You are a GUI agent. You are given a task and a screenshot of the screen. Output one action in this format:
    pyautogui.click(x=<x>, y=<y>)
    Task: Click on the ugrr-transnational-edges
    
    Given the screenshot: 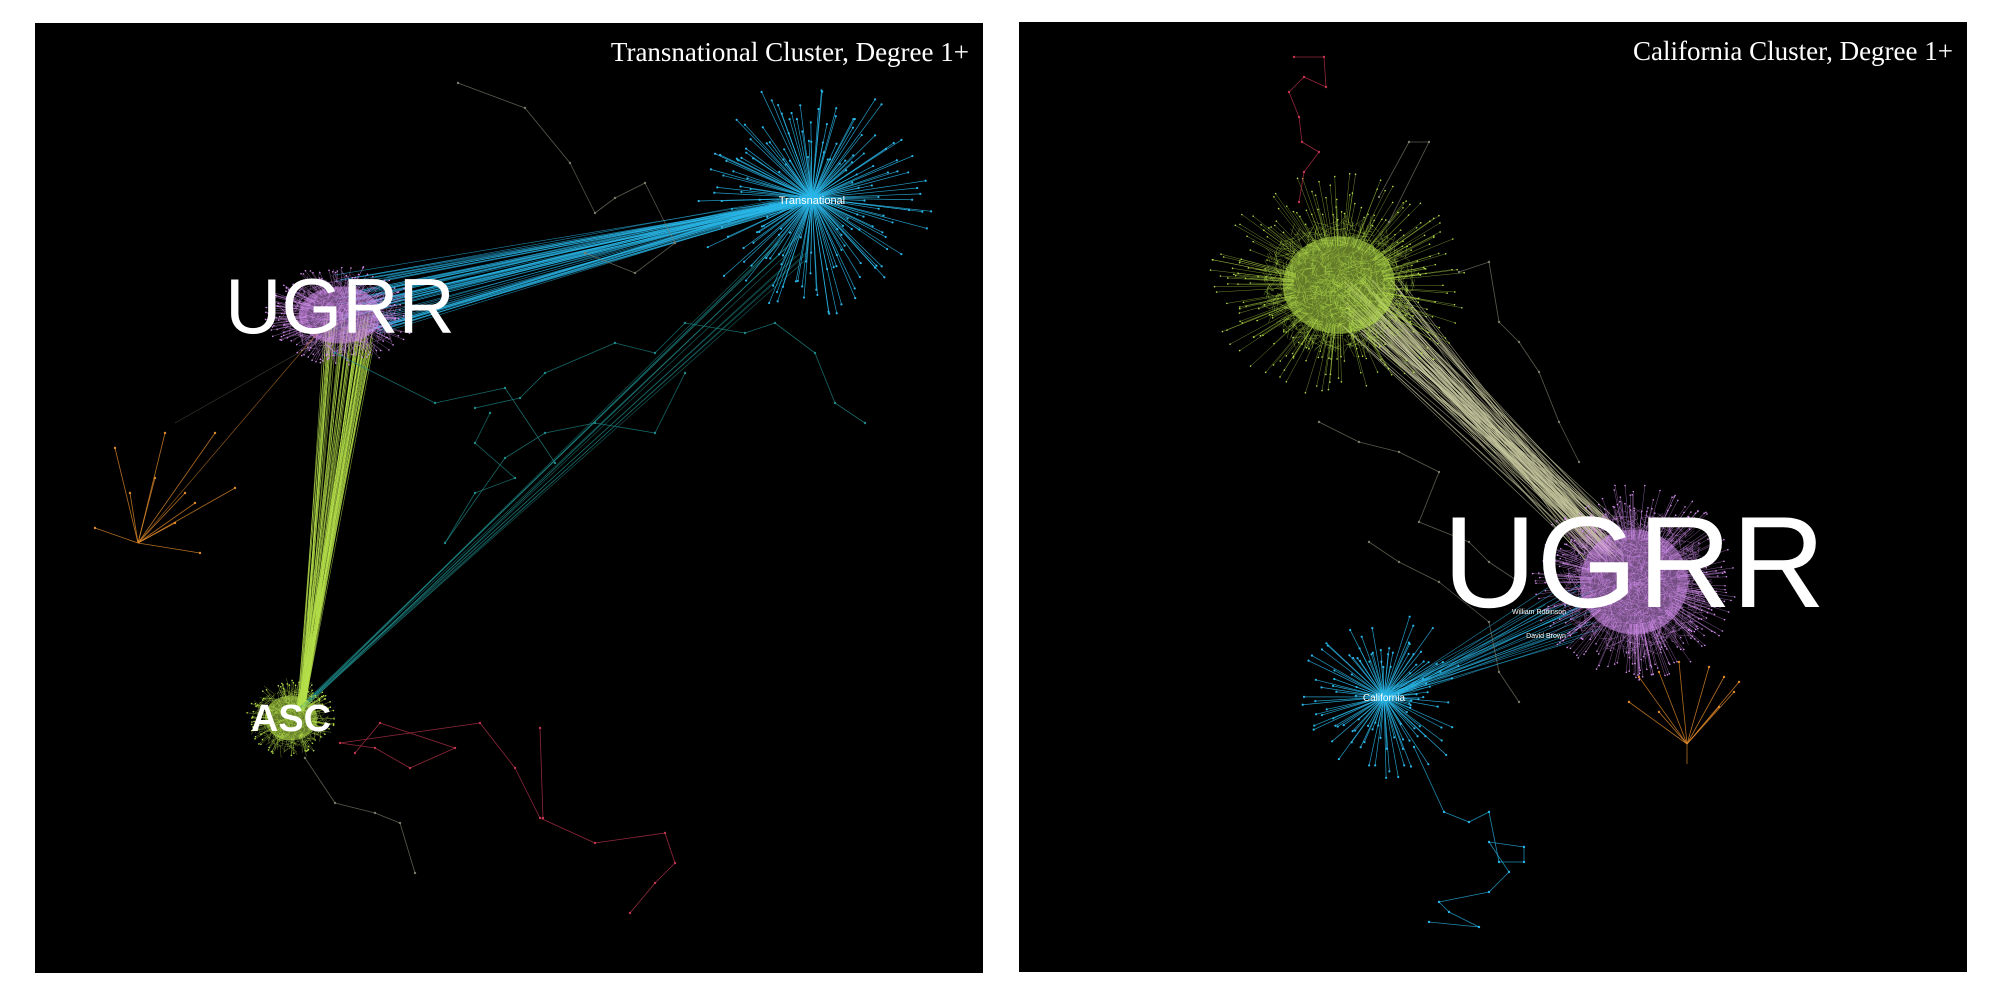 What is the action you would take?
    pyautogui.click(x=573, y=263)
    